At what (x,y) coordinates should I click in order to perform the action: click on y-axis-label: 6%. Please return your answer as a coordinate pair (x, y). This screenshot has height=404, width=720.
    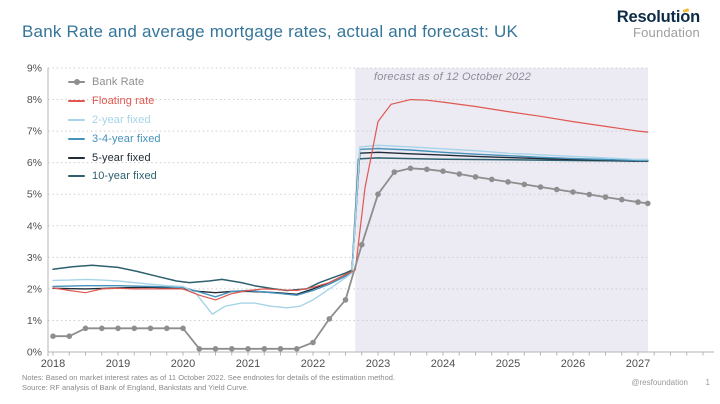
    Looking at the image, I should click on (34, 163).